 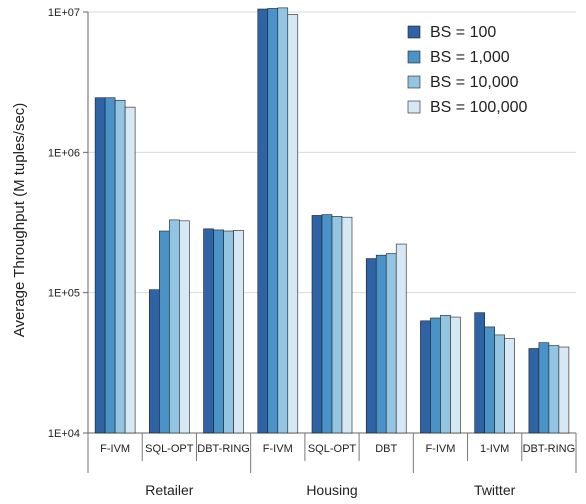 I want to click on legend-label: BS = 100,000, so click(x=479, y=107).